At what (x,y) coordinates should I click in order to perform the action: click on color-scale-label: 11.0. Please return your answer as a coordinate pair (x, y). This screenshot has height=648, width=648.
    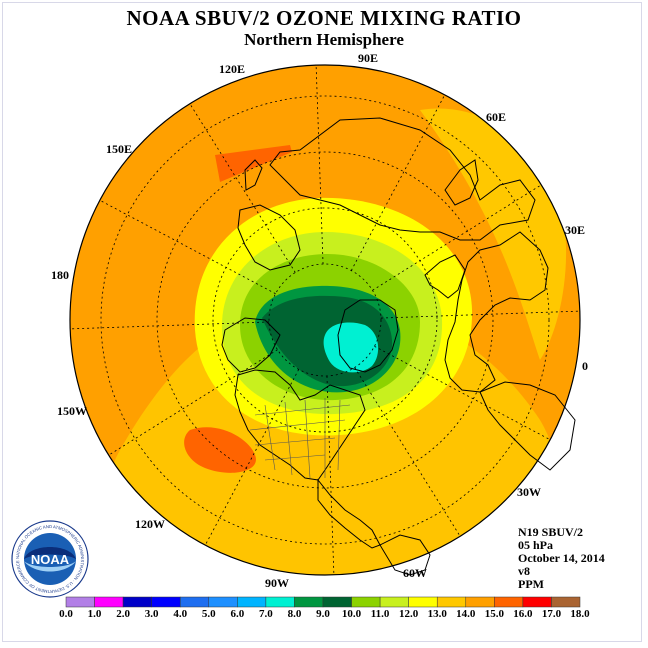
    Looking at the image, I should click on (380, 614).